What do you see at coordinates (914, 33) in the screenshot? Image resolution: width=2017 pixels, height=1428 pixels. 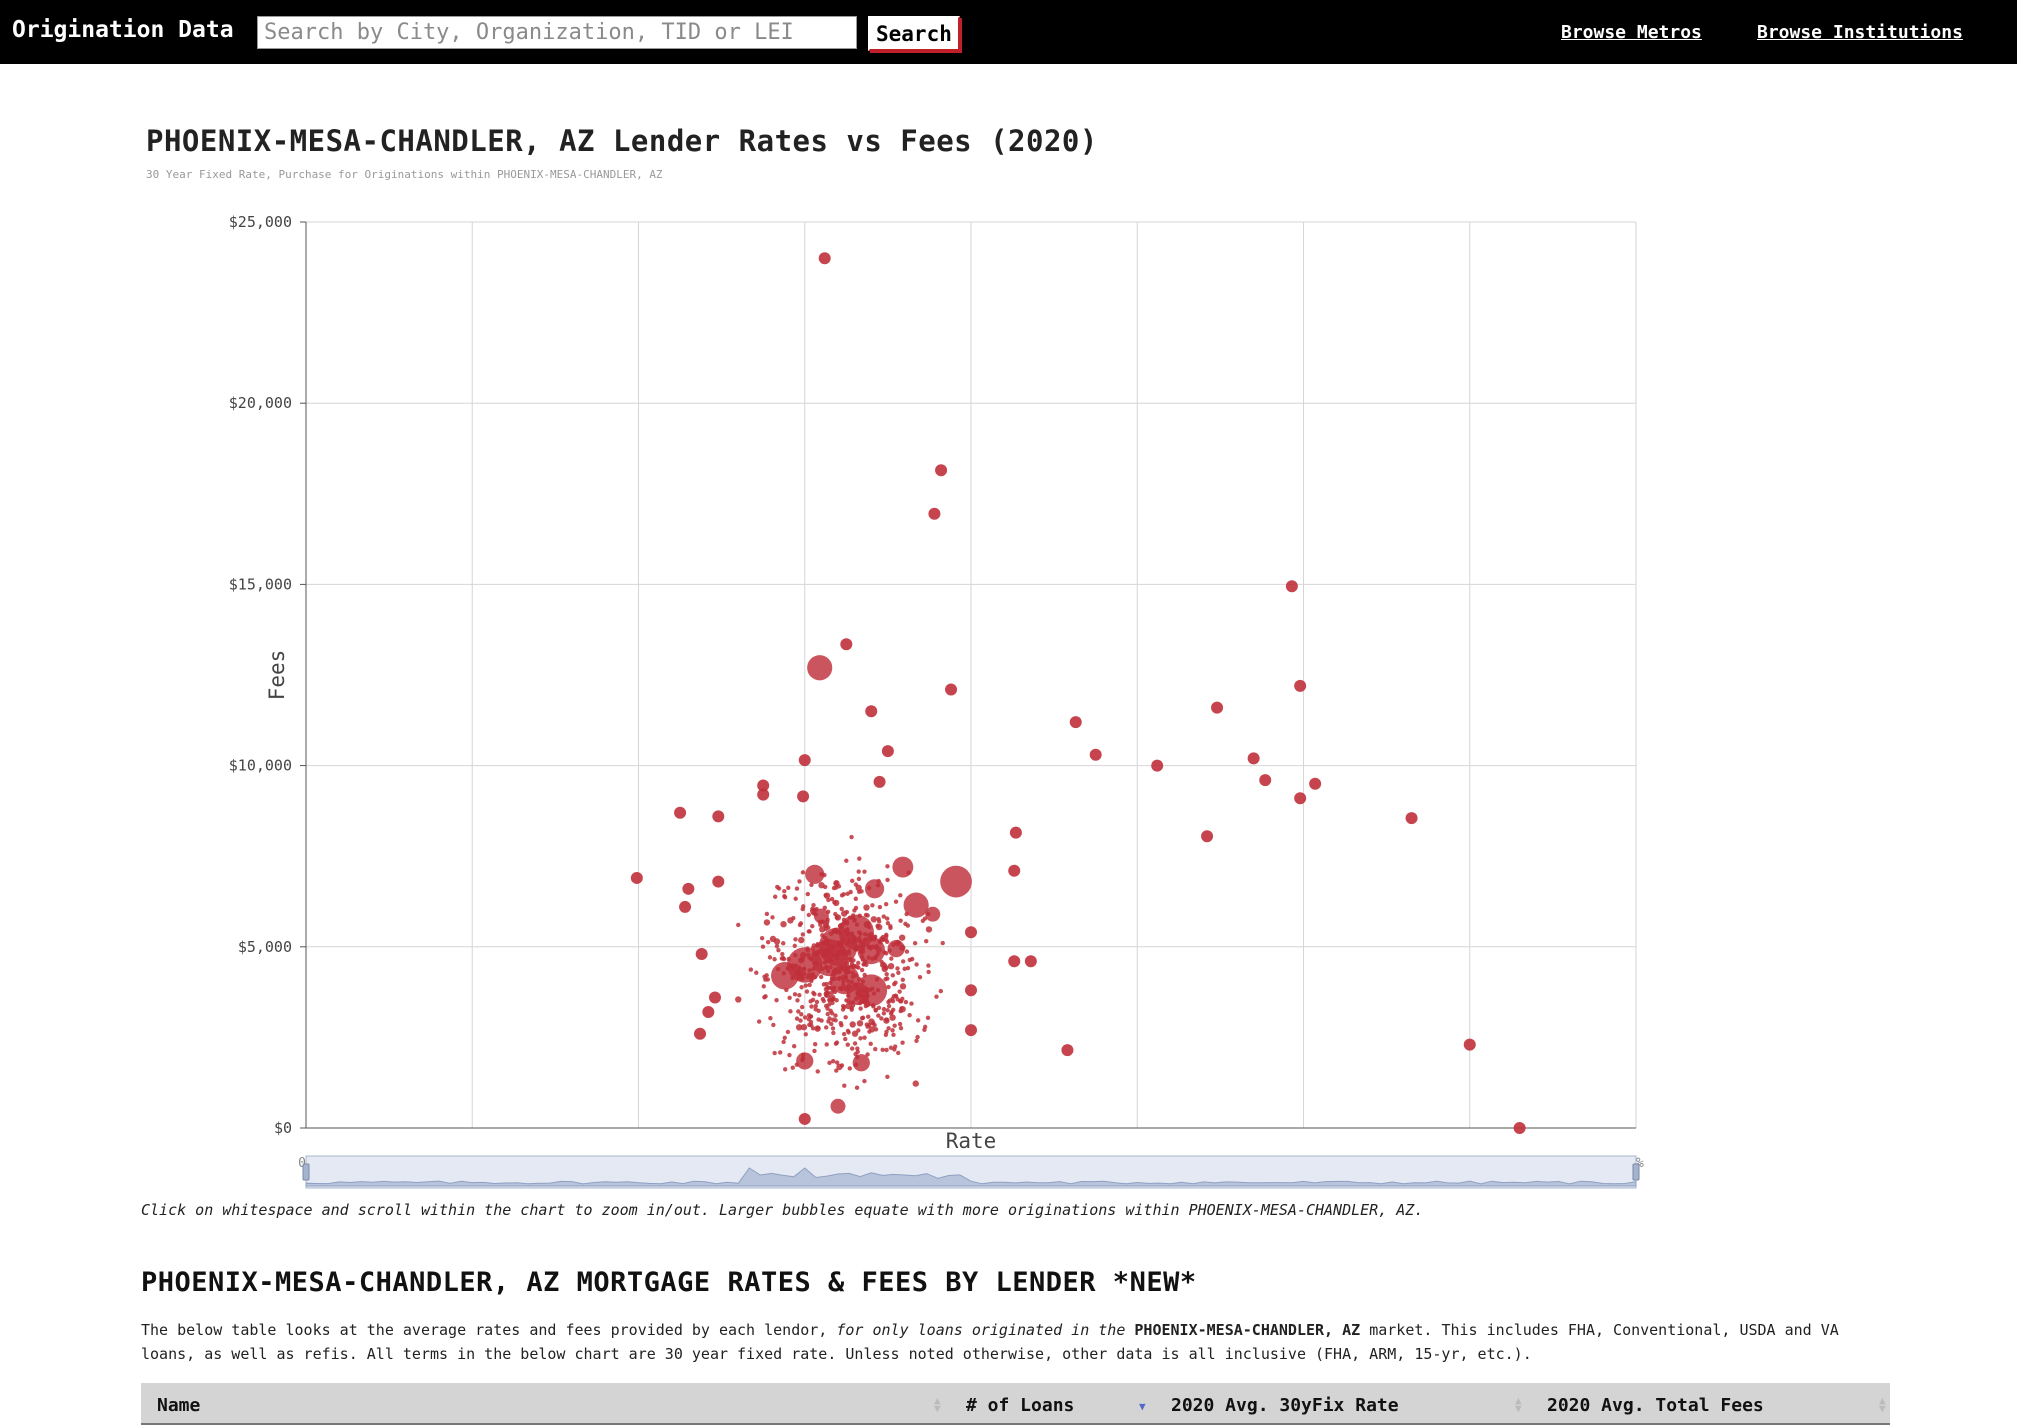 I see `search-button: Search` at bounding box center [914, 33].